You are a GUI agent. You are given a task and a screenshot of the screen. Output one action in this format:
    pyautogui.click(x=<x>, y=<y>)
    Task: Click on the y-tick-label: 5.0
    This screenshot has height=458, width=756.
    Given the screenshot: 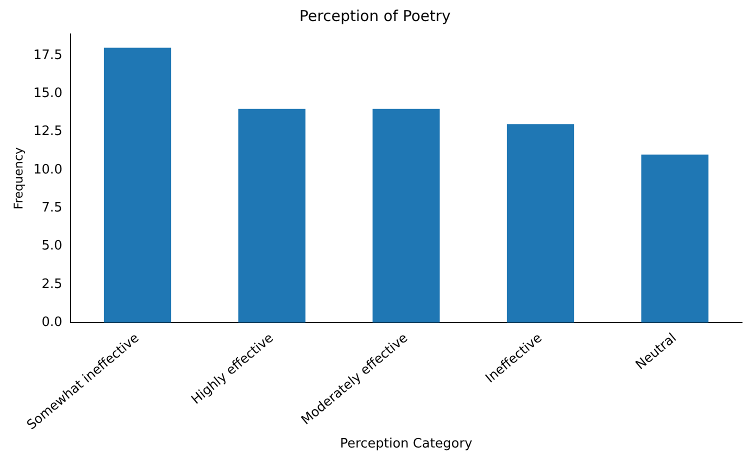 What is the action you would take?
    pyautogui.click(x=52, y=246)
    